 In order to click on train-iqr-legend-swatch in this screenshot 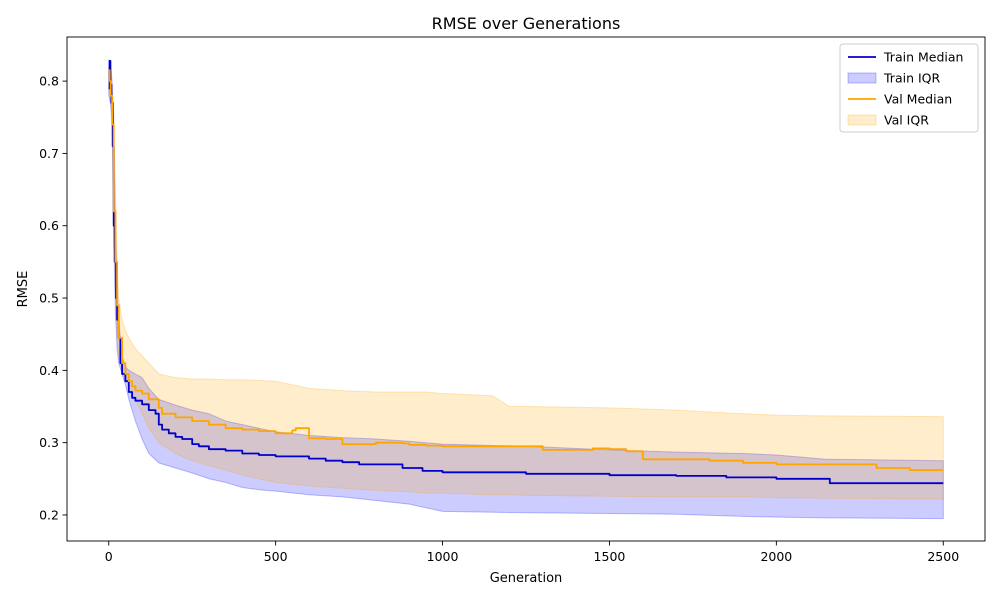, I will do `click(862, 78)`.